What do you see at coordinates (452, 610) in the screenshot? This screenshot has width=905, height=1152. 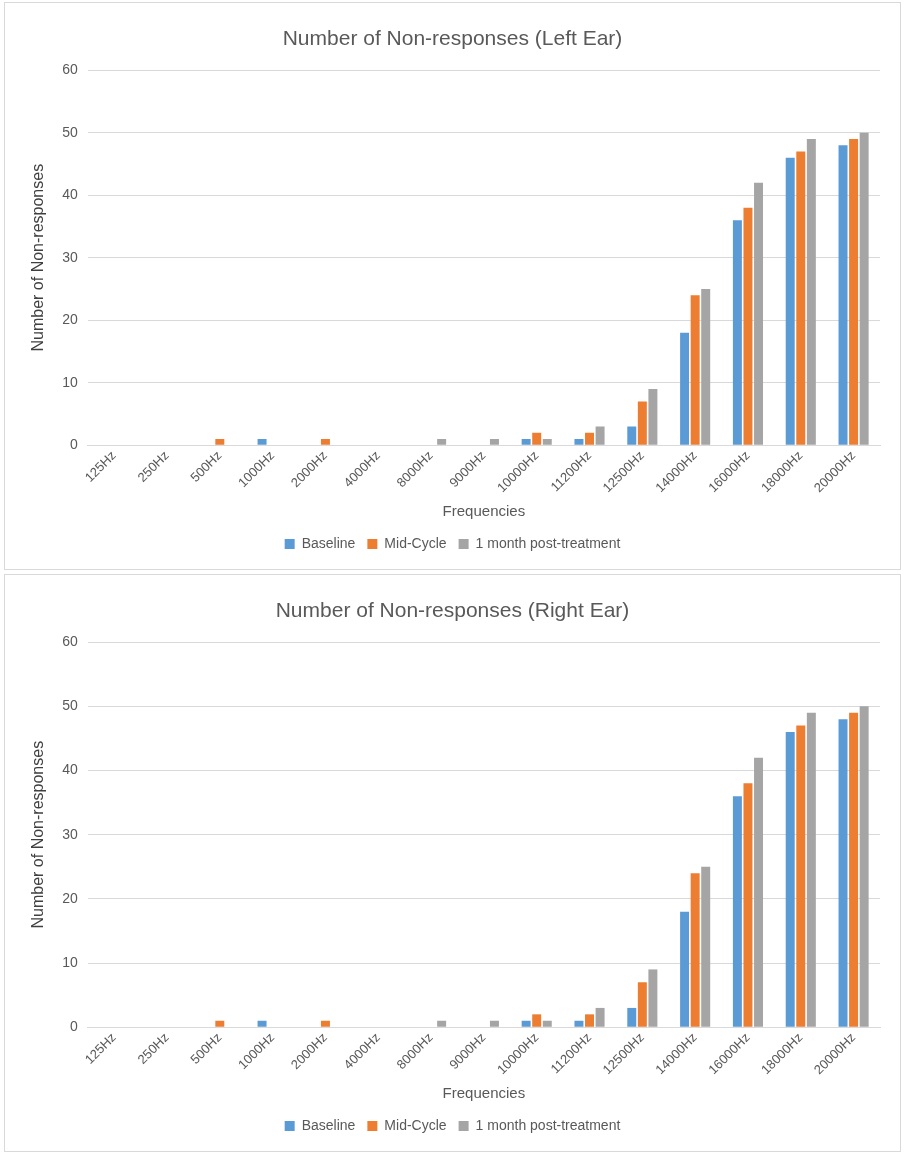 I see `chart-title: Number of Non-responses (Right Ear)` at bounding box center [452, 610].